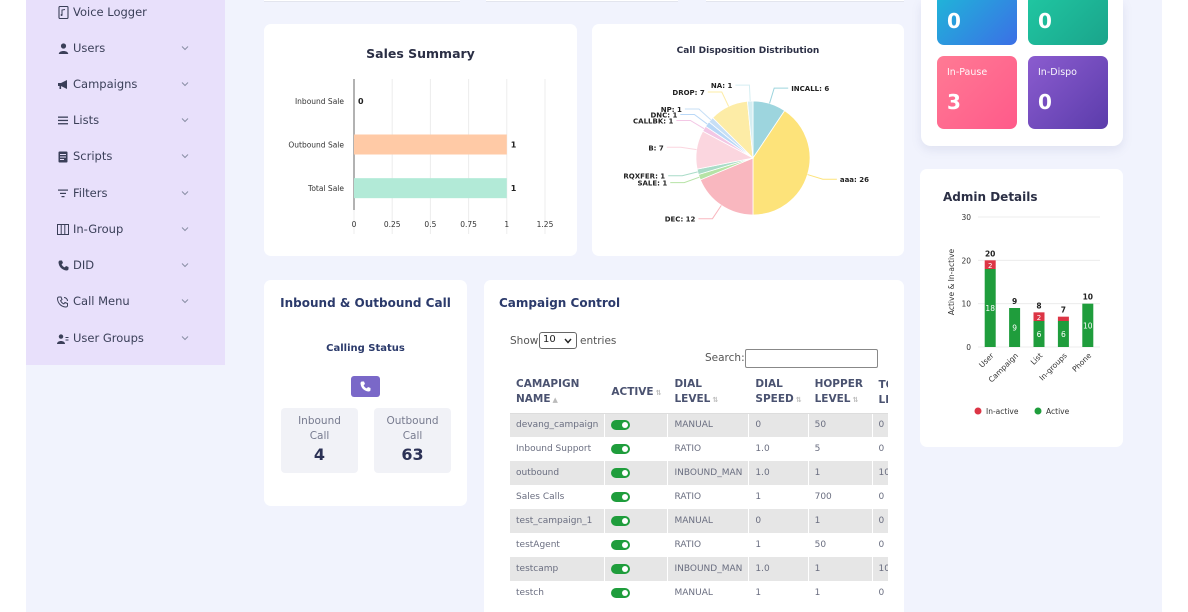  I want to click on table-row: test_campaign_1 MANUAL 0 1 0, so click(699, 521).